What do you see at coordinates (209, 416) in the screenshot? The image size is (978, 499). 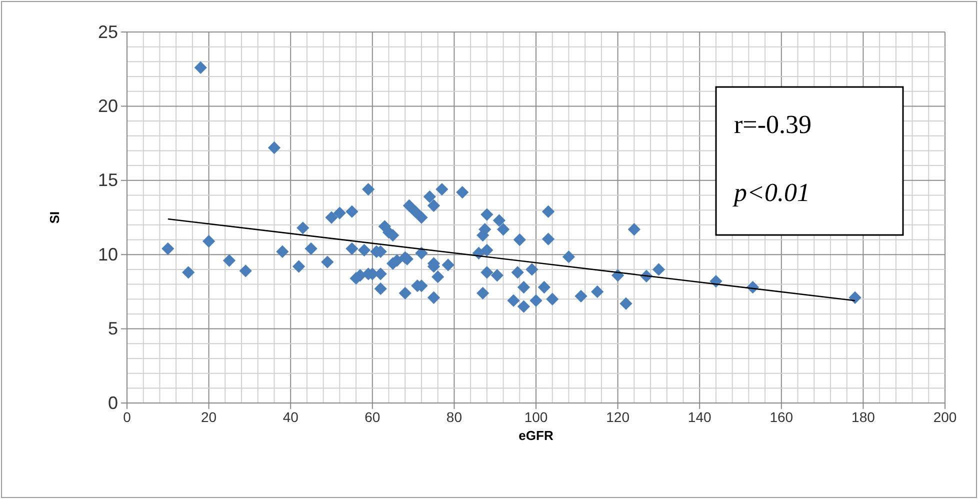 I see `x-tick-label: 20` at bounding box center [209, 416].